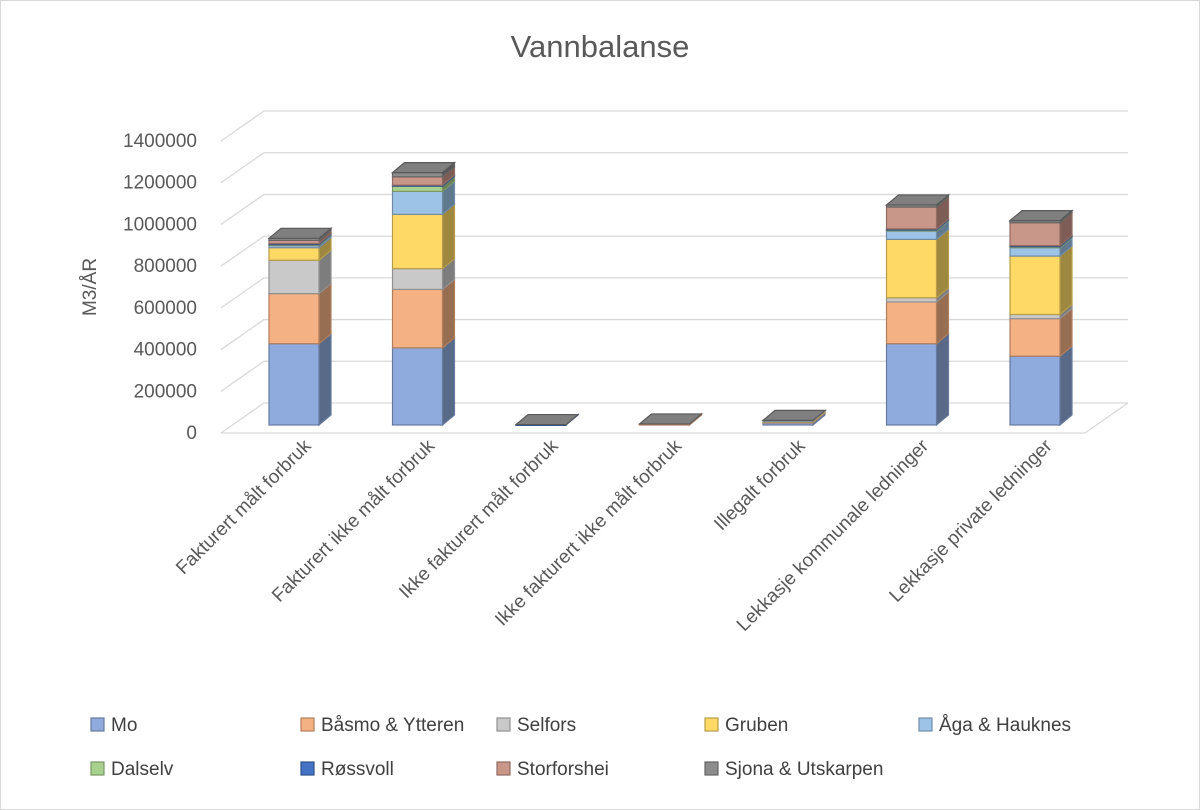 The width and height of the screenshot is (1200, 810). I want to click on legend-label: Dalselv, so click(142, 769).